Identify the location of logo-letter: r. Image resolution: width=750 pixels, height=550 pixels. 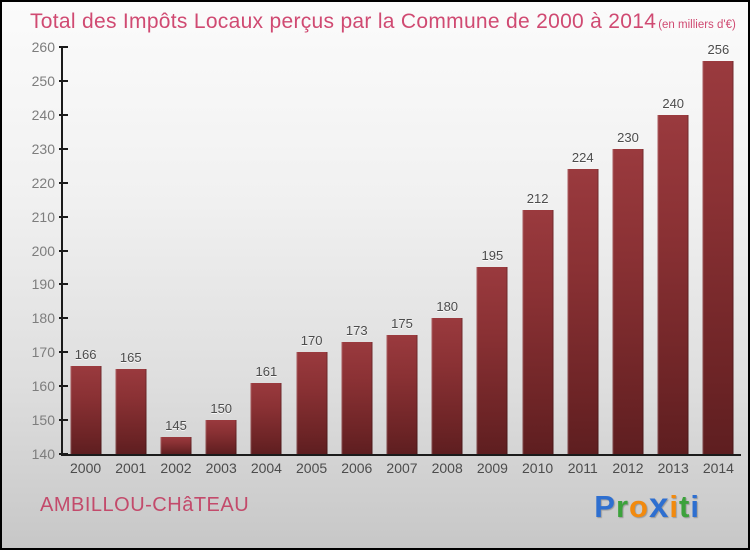
(622, 506).